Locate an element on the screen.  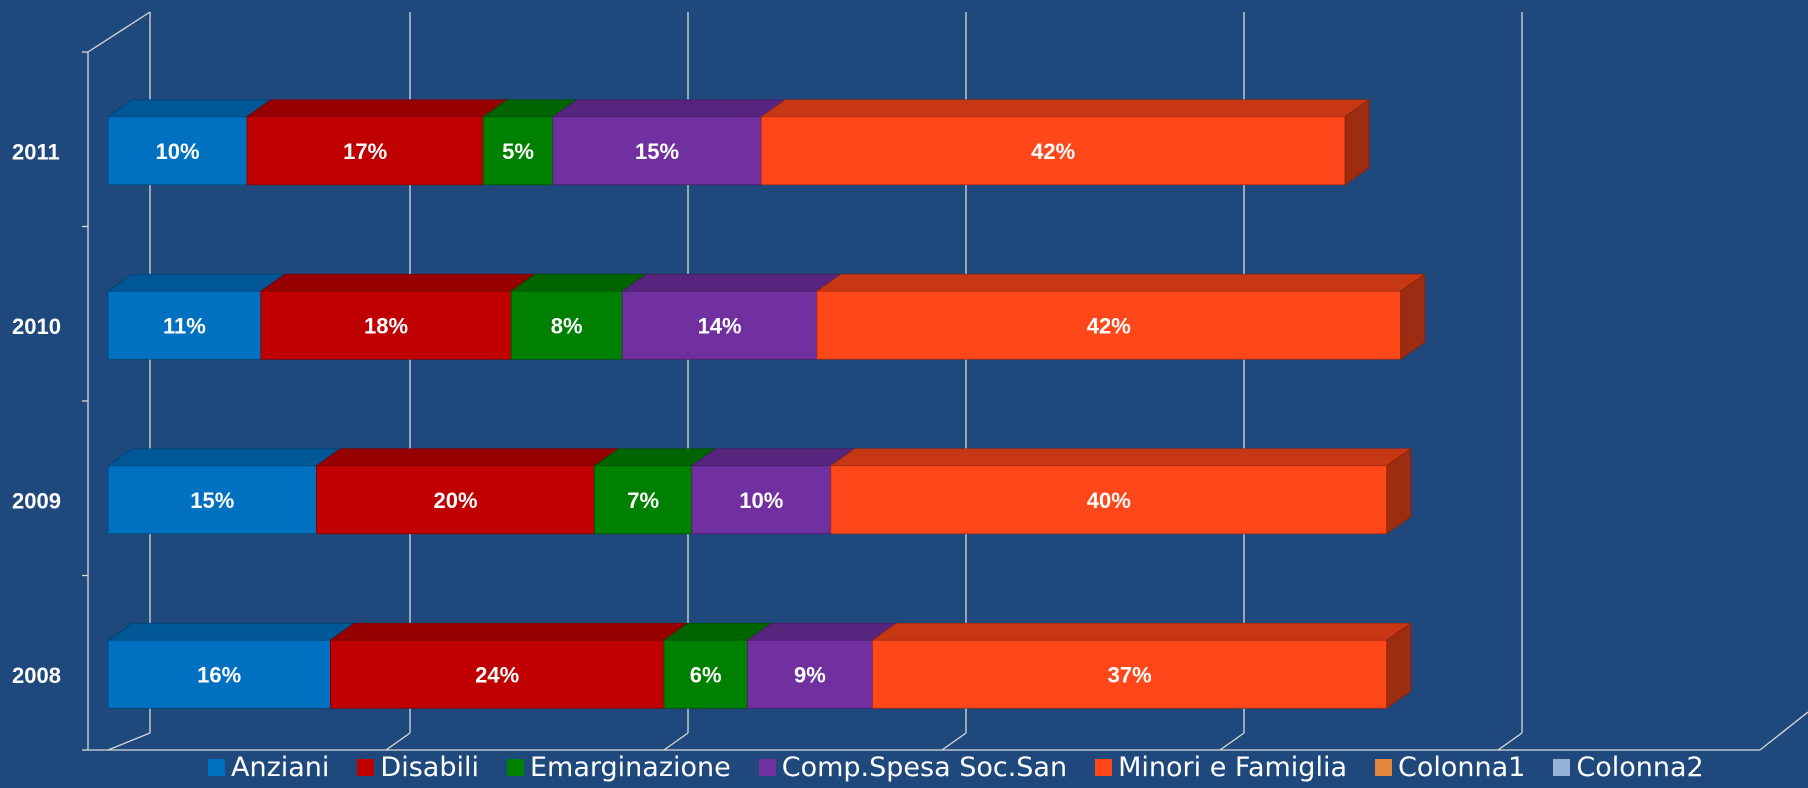
bar-segment: 20% is located at coordinates (467, 491).